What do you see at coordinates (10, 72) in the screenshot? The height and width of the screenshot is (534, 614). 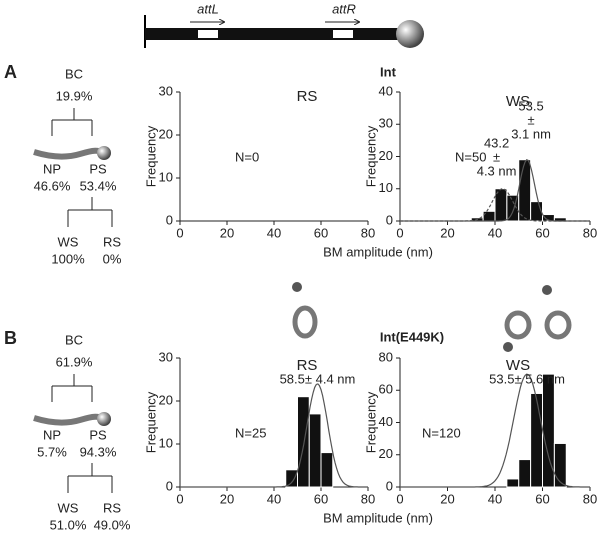 I see `panel-letter: A` at bounding box center [10, 72].